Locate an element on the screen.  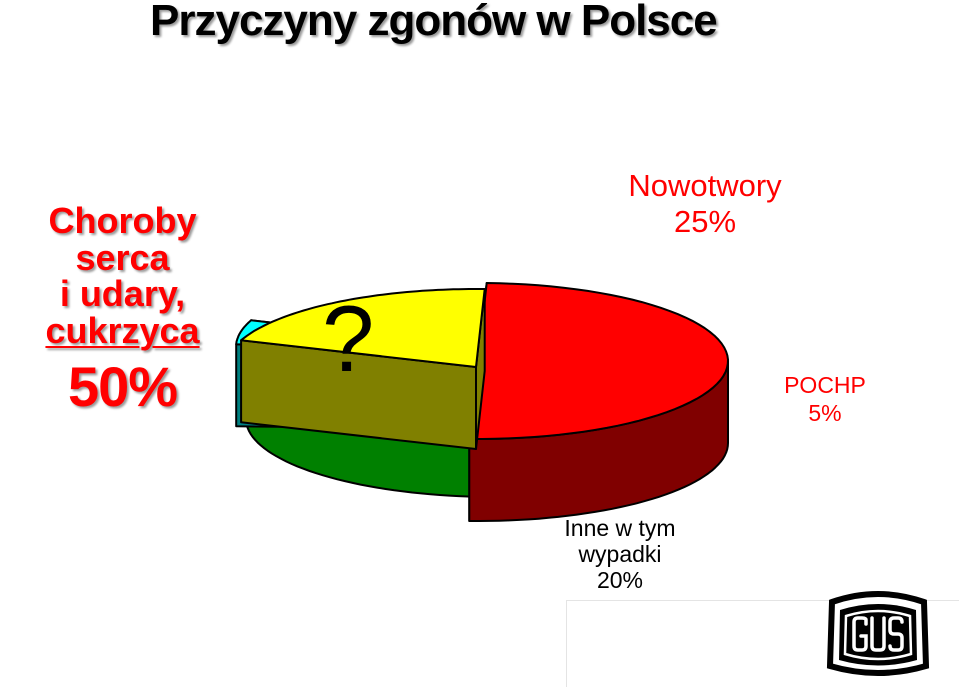
label-pochp-pct: 5% is located at coordinates (825, 412).